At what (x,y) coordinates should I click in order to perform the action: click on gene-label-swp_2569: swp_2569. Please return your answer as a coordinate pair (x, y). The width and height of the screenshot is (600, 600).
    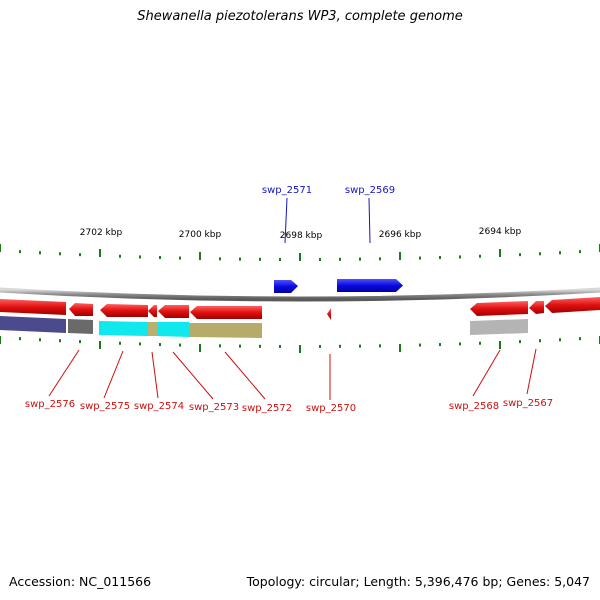
    Looking at the image, I should click on (370, 190).